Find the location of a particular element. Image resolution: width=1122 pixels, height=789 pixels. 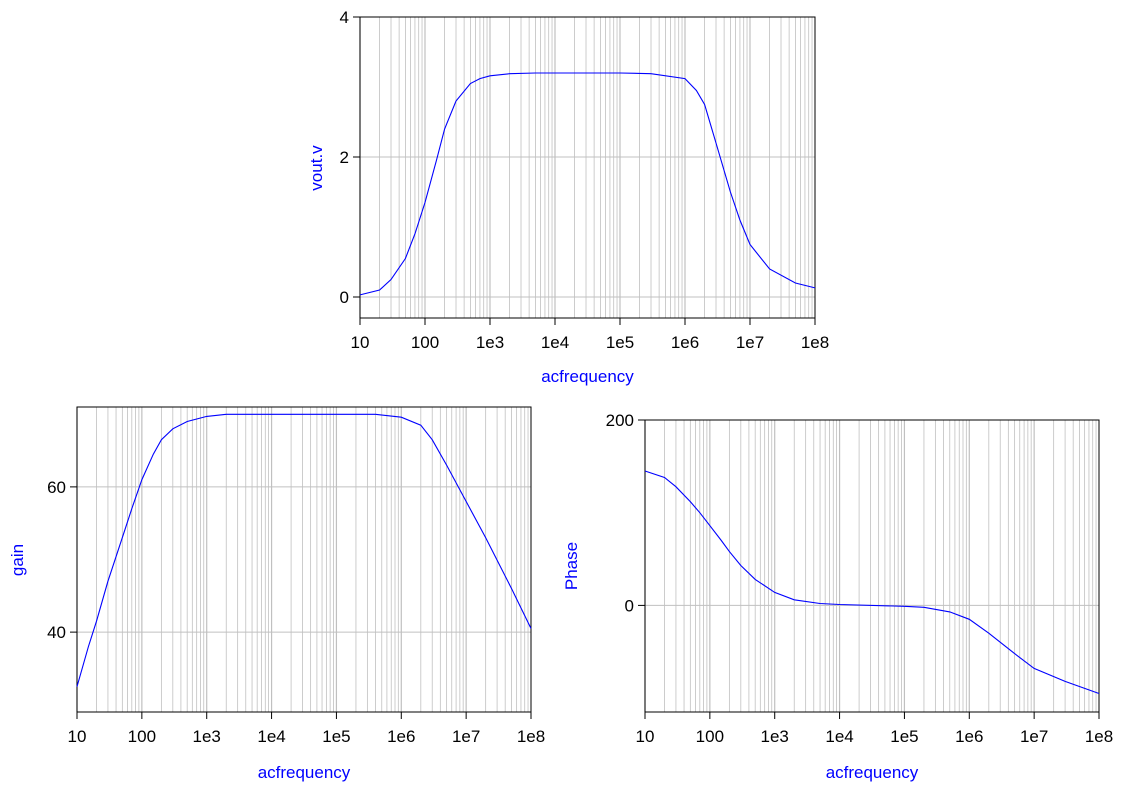

y-tick-label: 2 is located at coordinates (344, 157).